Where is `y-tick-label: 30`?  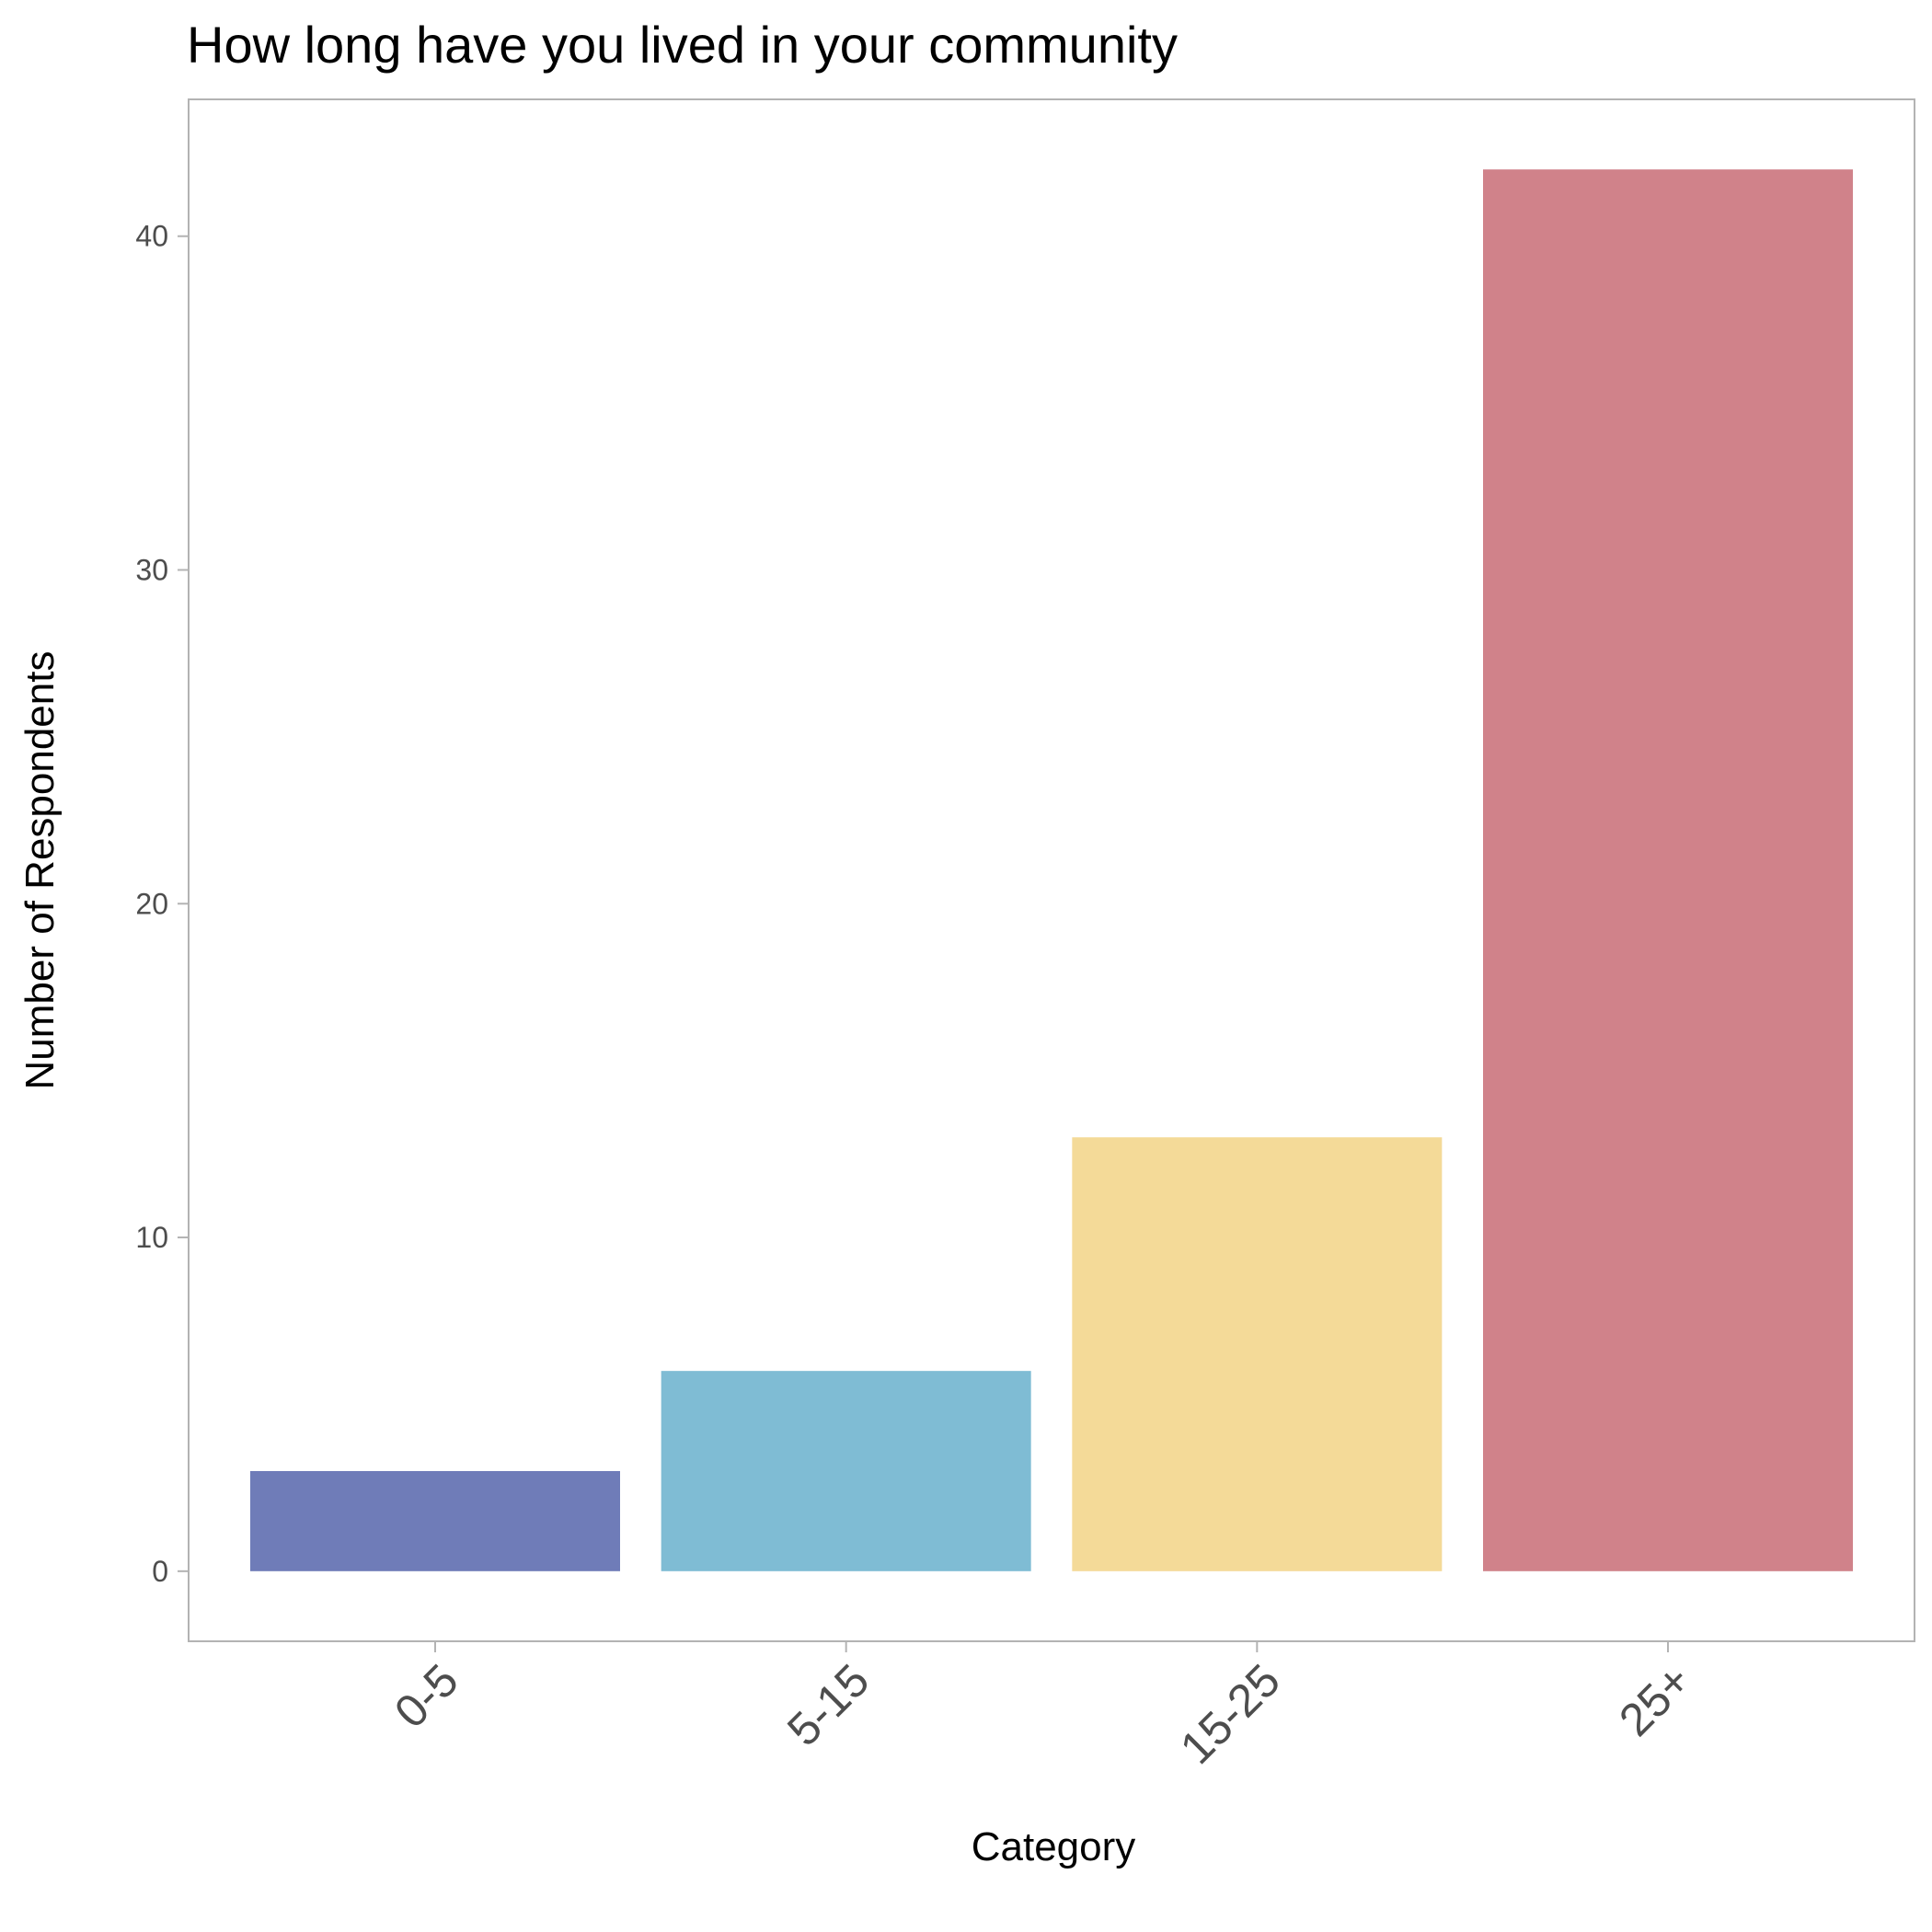 y-tick-label: 30 is located at coordinates (151, 570).